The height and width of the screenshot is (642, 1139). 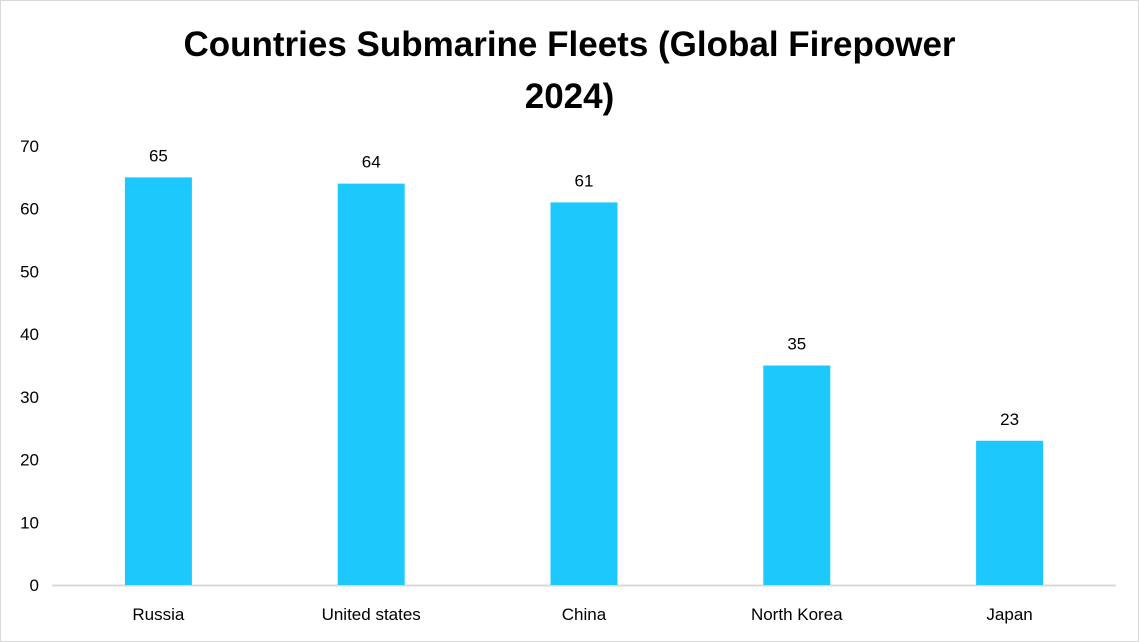 I want to click on data-label: 65, so click(x=158, y=155).